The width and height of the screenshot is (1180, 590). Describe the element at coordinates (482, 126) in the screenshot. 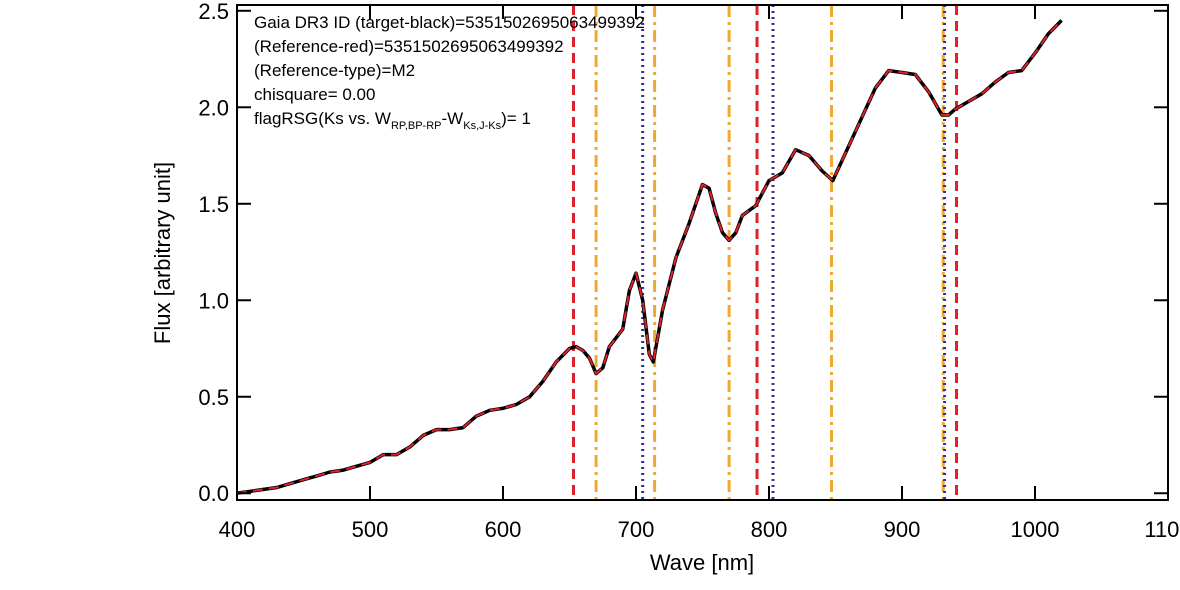

I see `annotation-subscript: Ks,J-Ks` at that location.